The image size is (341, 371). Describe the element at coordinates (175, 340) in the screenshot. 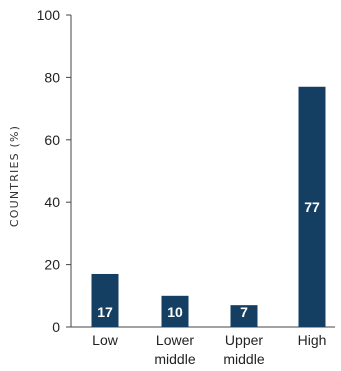

I see `category-label-line: Lower` at that location.